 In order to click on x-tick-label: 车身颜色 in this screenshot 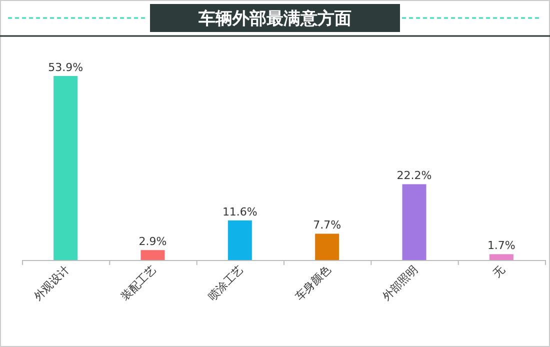, I will do `click(313, 283)`.